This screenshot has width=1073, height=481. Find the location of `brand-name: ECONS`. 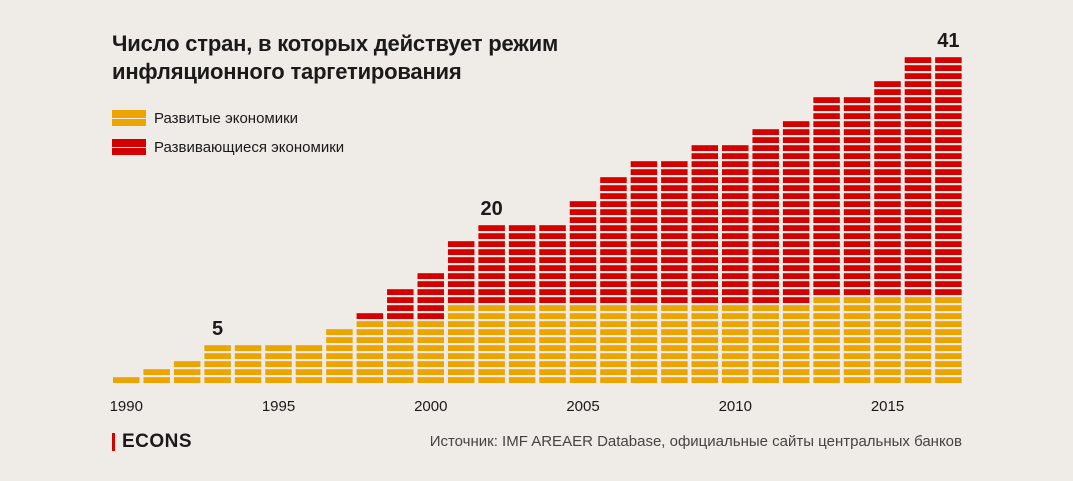

brand-name: ECONS is located at coordinates (157, 441).